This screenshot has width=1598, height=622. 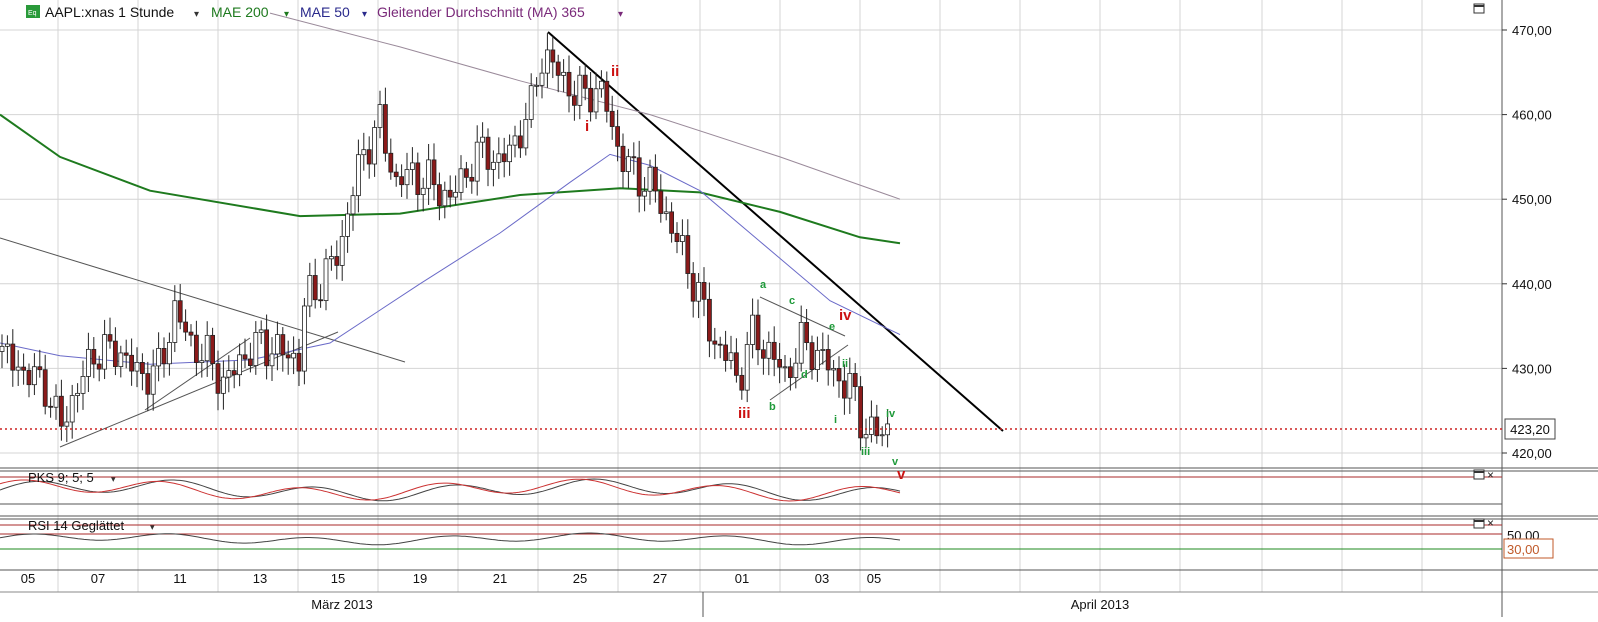 What do you see at coordinates (580, 578) in the screenshot?
I see `time-tick-label: 25` at bounding box center [580, 578].